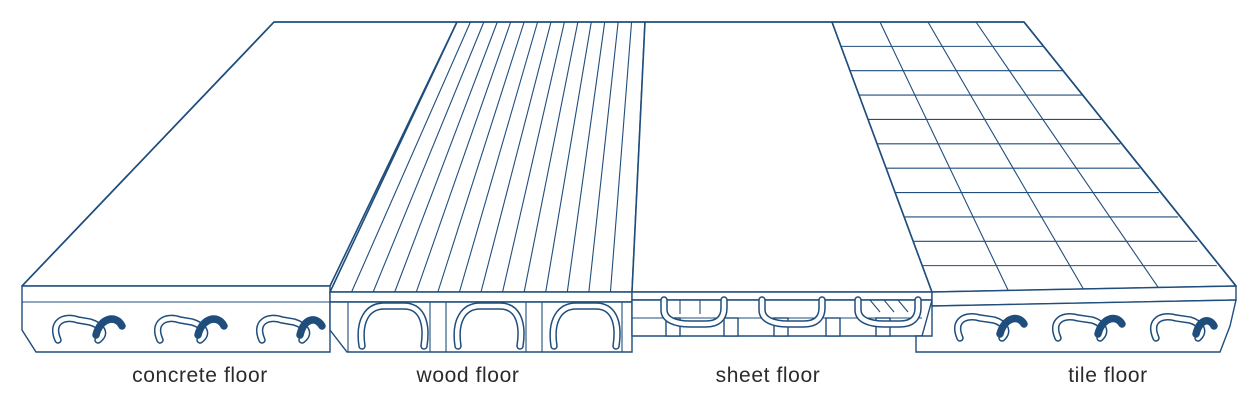  What do you see at coordinates (468, 375) in the screenshot?
I see `label-wood-floor: wood floor` at bounding box center [468, 375].